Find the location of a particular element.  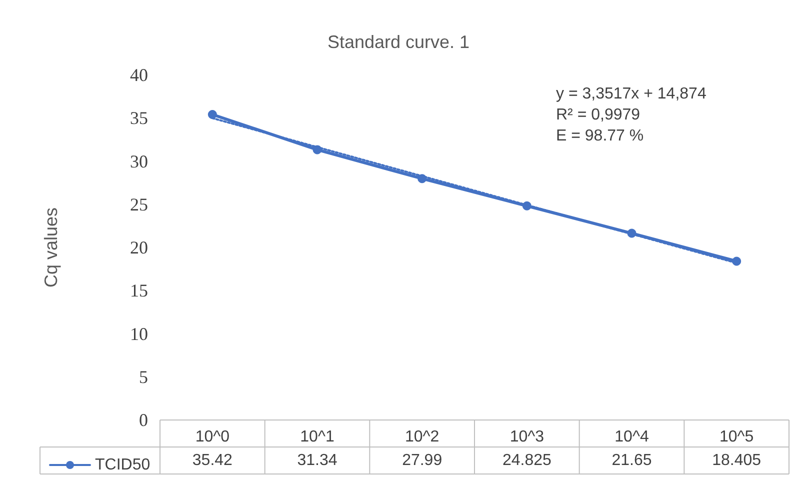

data-label: 24.825 is located at coordinates (527, 460).